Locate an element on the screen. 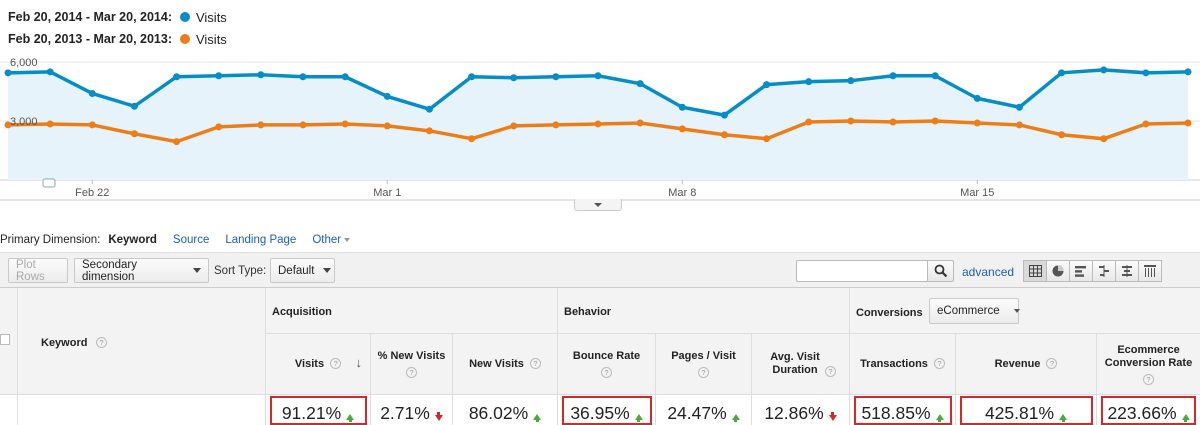  new-visits-pct-column-header: % New Visits? is located at coordinates (412, 364).